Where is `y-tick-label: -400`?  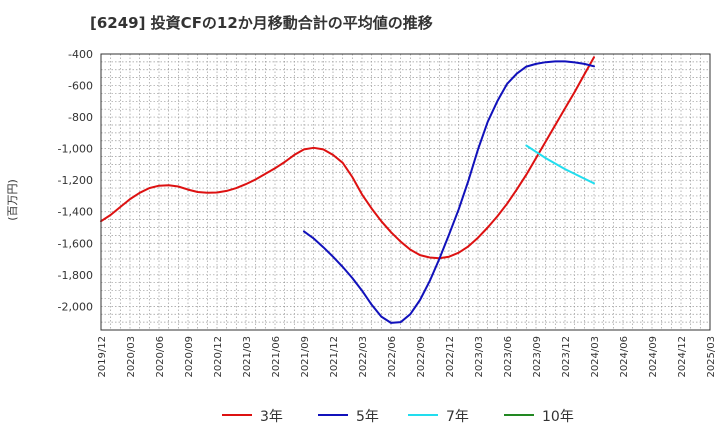 y-tick-label: -400 is located at coordinates (80, 54).